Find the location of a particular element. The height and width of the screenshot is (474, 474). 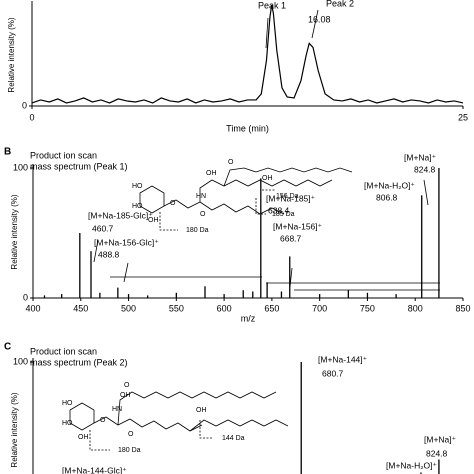

x-tick-label: 600 is located at coordinates (224, 308).